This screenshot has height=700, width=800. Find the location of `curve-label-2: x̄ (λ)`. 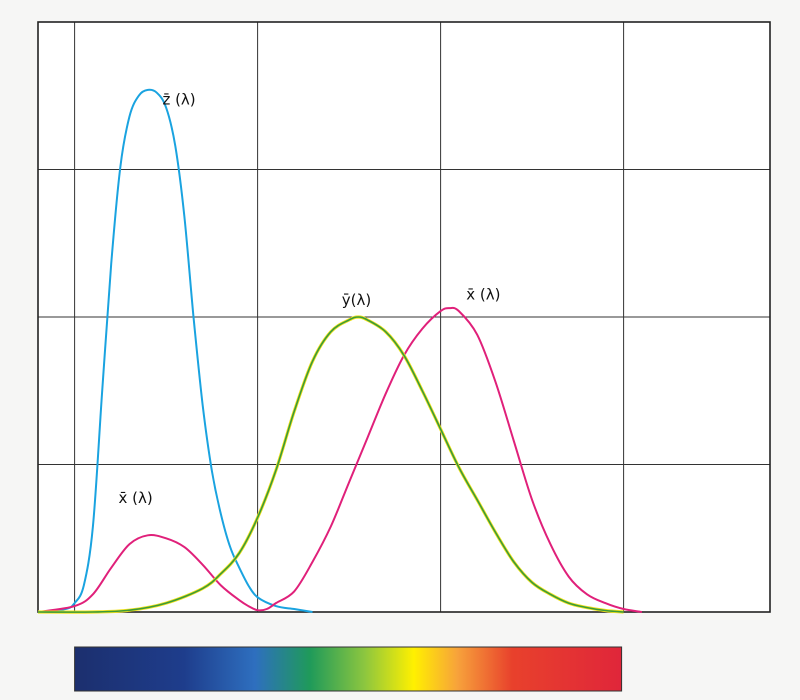

curve-label-2: x̄ (λ) is located at coordinates (483, 294).